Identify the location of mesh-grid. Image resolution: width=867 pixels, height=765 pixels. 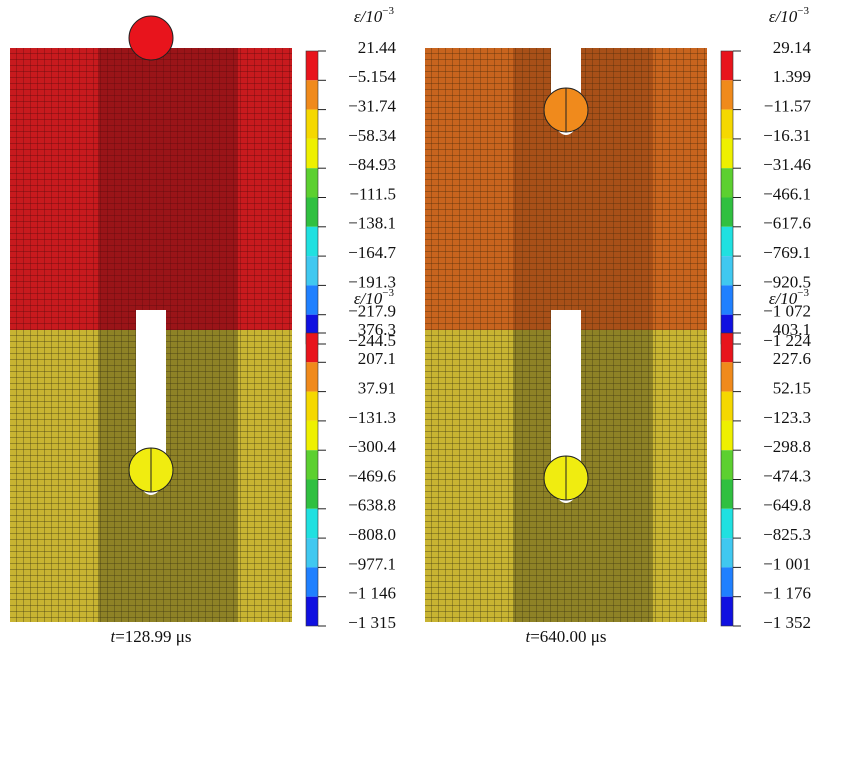
(151, 194).